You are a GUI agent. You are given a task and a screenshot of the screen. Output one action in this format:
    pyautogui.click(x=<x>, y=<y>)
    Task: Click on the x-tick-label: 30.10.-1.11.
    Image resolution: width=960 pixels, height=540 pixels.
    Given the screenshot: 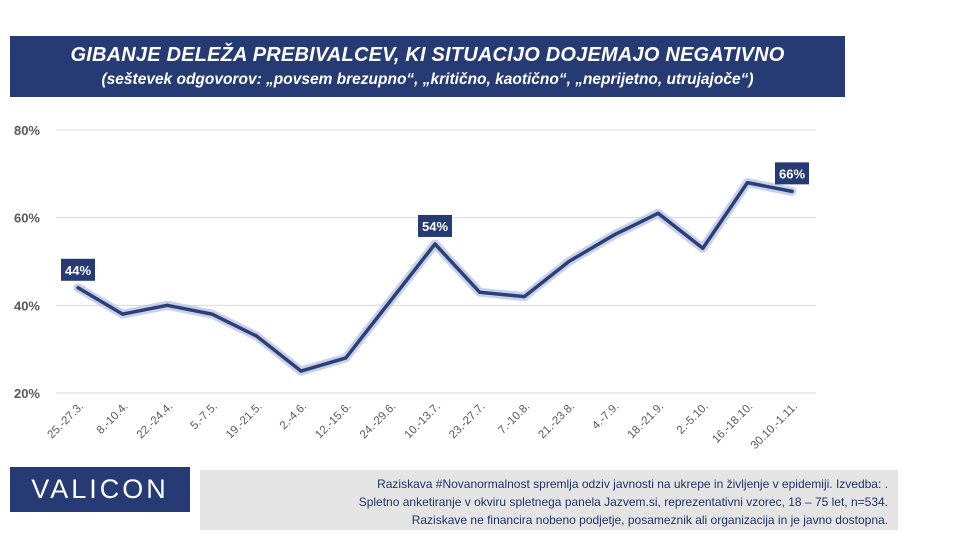 What is the action you would take?
    pyautogui.click(x=774, y=426)
    